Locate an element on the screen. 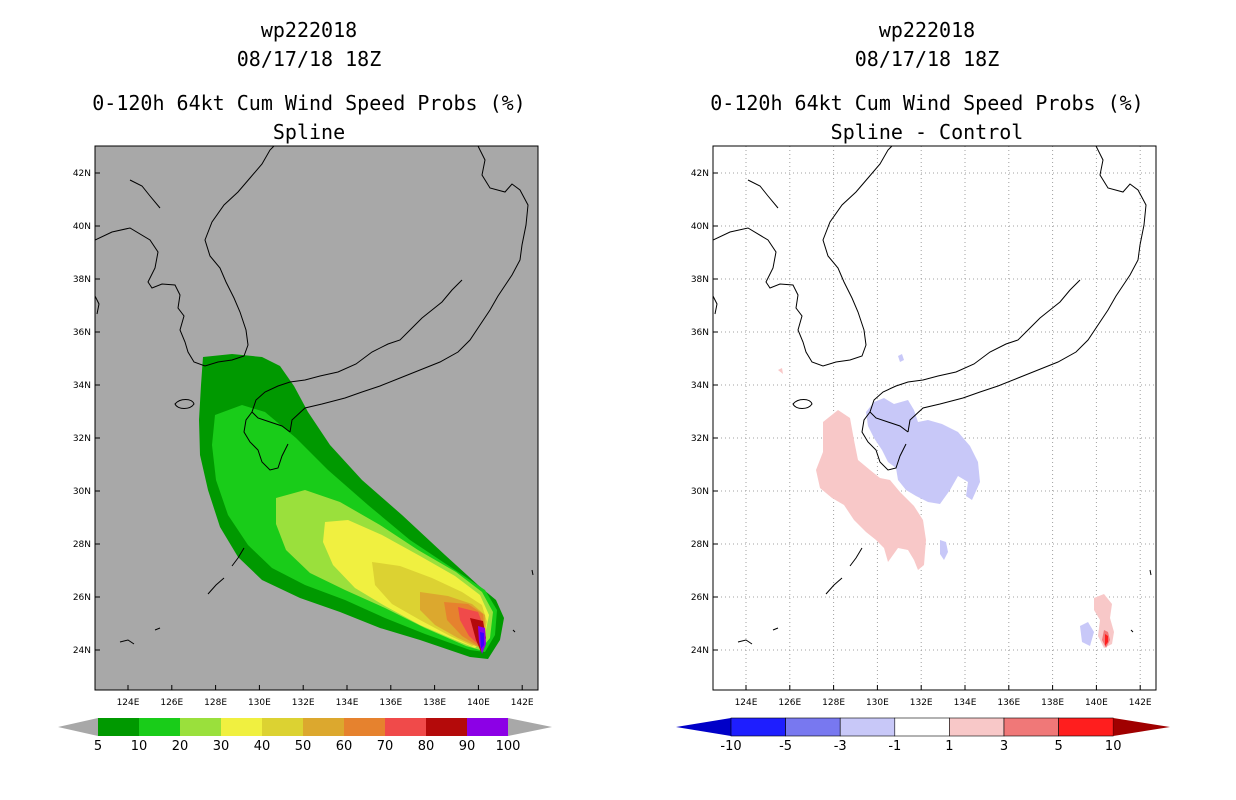 This screenshot has height=800, width=1236. x-tick-label: 134E is located at coordinates (965, 703).